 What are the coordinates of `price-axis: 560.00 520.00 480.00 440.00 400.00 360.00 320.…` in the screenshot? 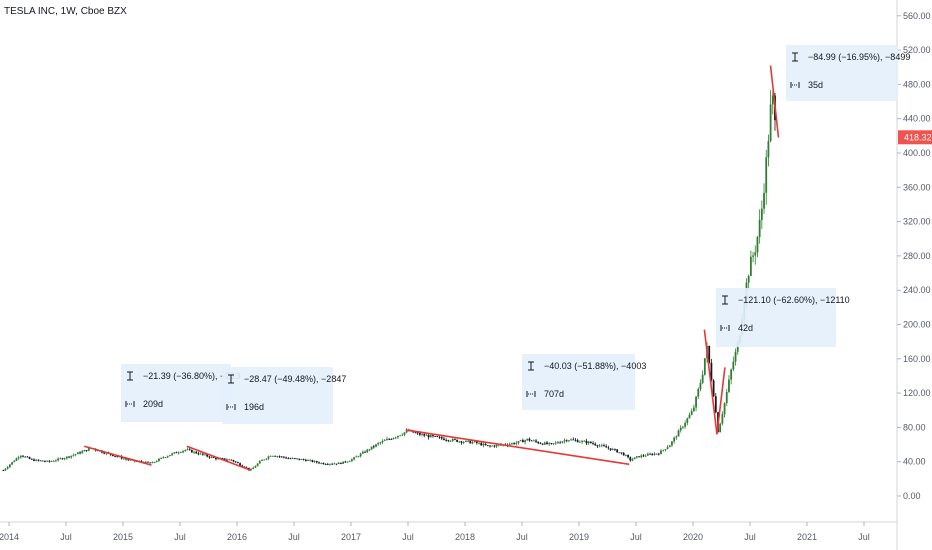 It's located at (914, 256).